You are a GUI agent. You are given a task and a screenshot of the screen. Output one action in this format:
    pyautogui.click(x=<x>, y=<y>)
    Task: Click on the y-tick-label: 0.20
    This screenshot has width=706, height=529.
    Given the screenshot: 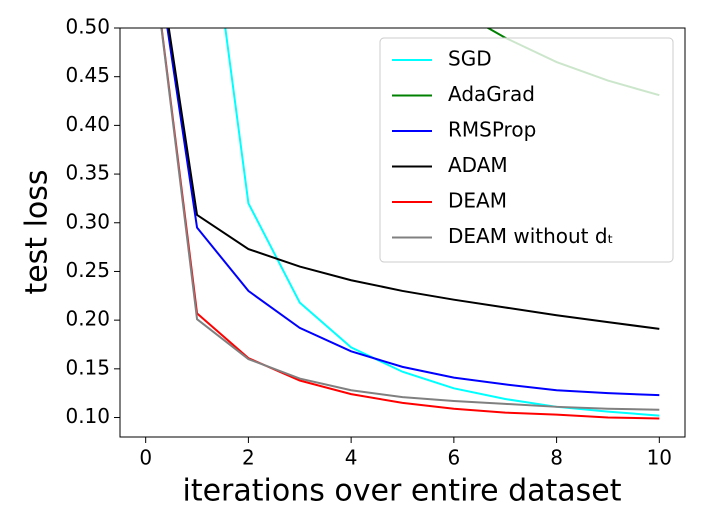 What is the action you would take?
    pyautogui.click(x=87, y=319)
    